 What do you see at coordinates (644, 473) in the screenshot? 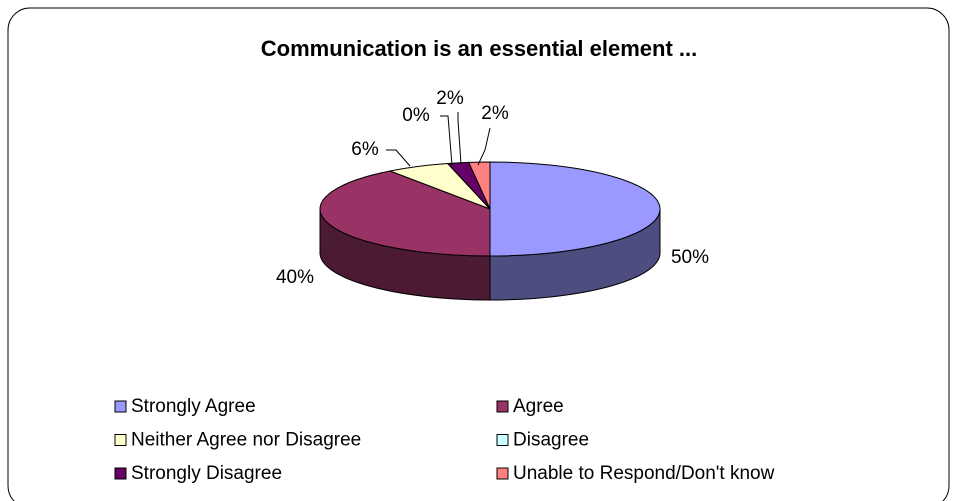
I see `legend-label: Unable to Respond/Don't know` at bounding box center [644, 473].